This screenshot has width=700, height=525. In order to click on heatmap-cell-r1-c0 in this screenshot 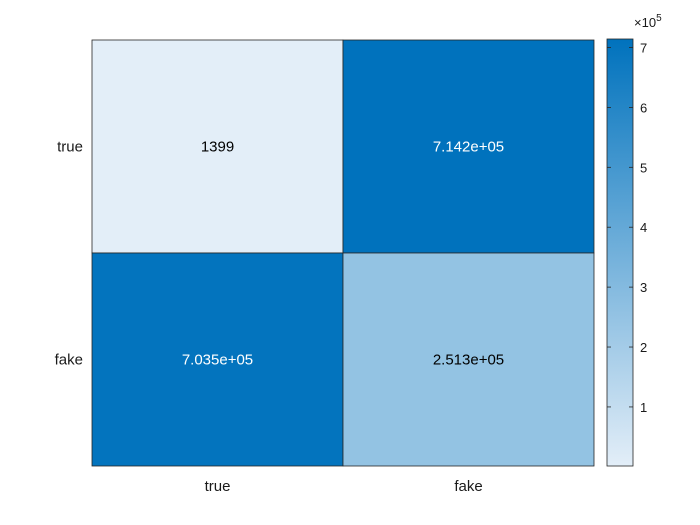, I will do `click(217, 359)`.